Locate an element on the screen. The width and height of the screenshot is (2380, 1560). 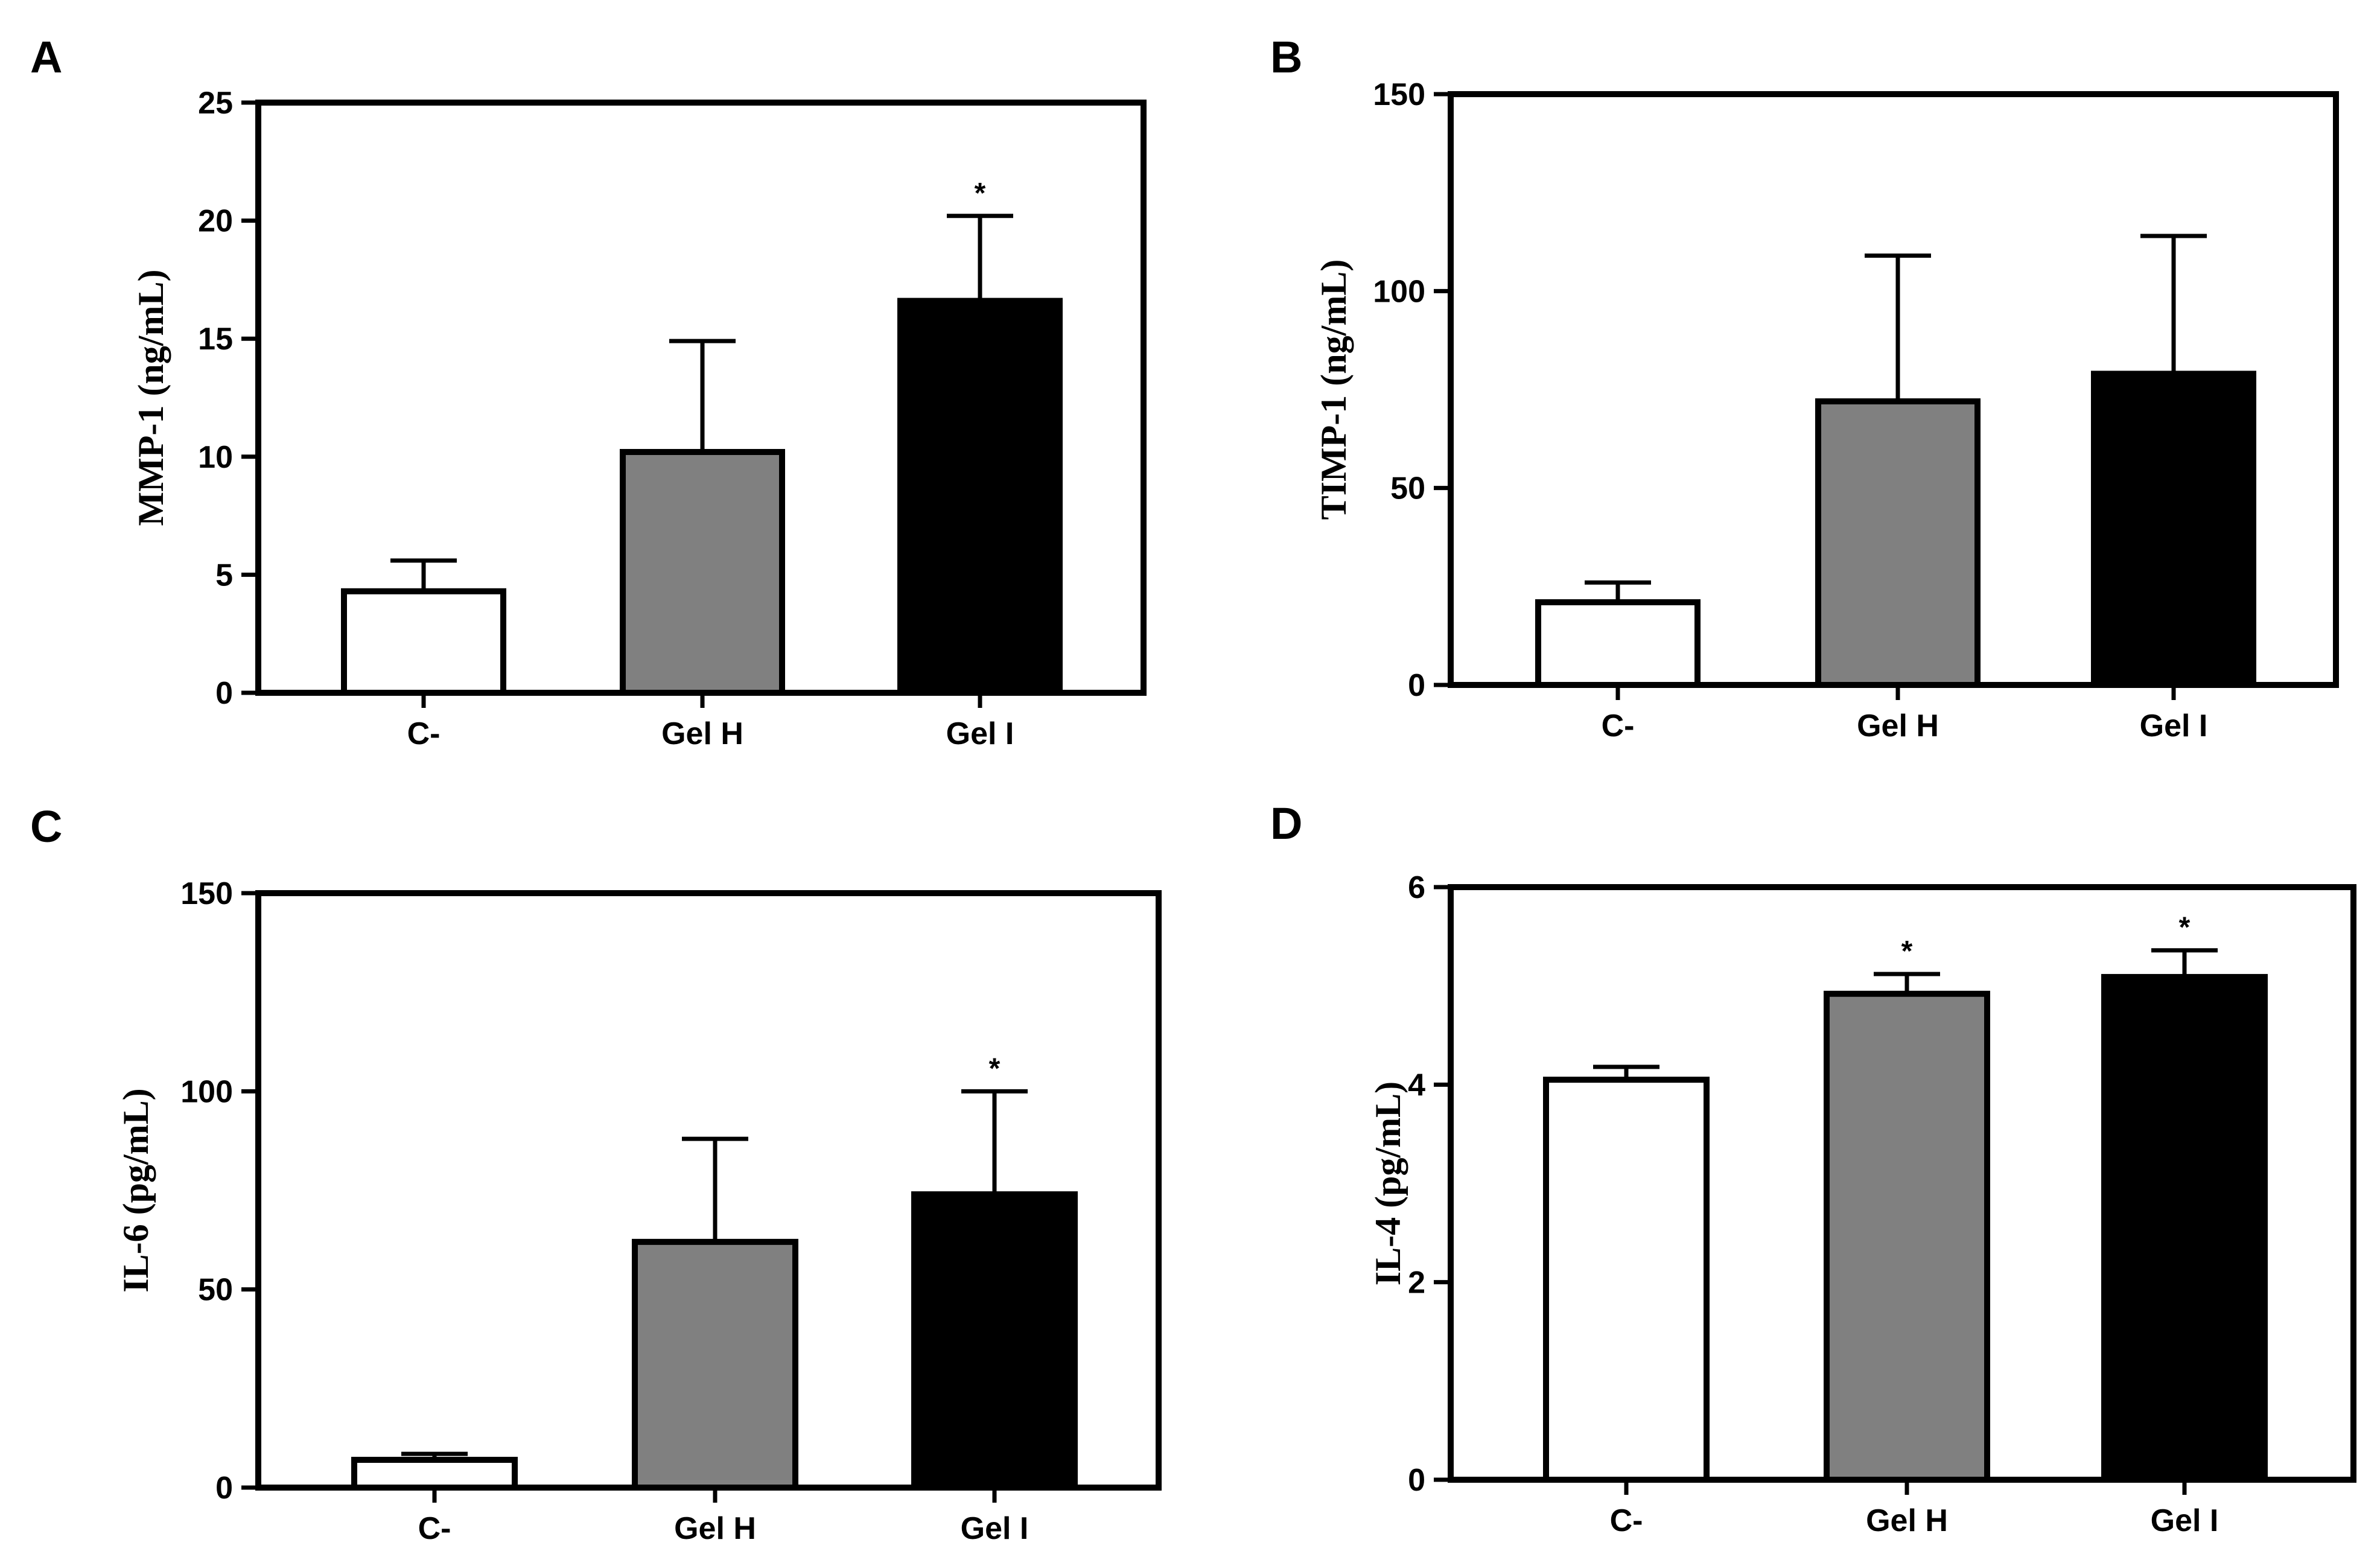
panel-letter: B is located at coordinates (1286, 57).